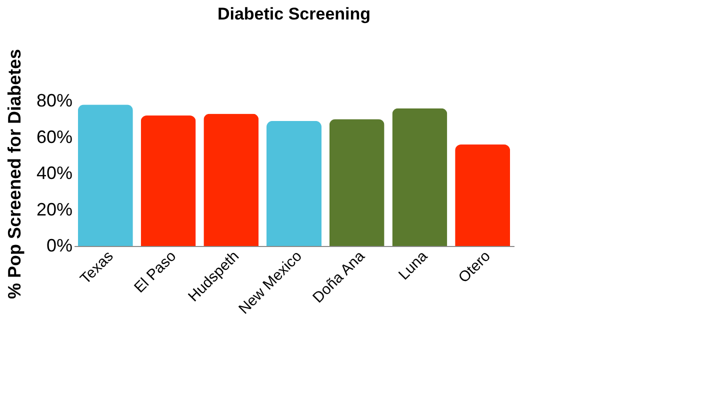 Image resolution: width=707 pixels, height=419 pixels. What do you see at coordinates (14, 174) in the screenshot?
I see `y-axis-title: % Pop Screened for Diabetes` at bounding box center [14, 174].